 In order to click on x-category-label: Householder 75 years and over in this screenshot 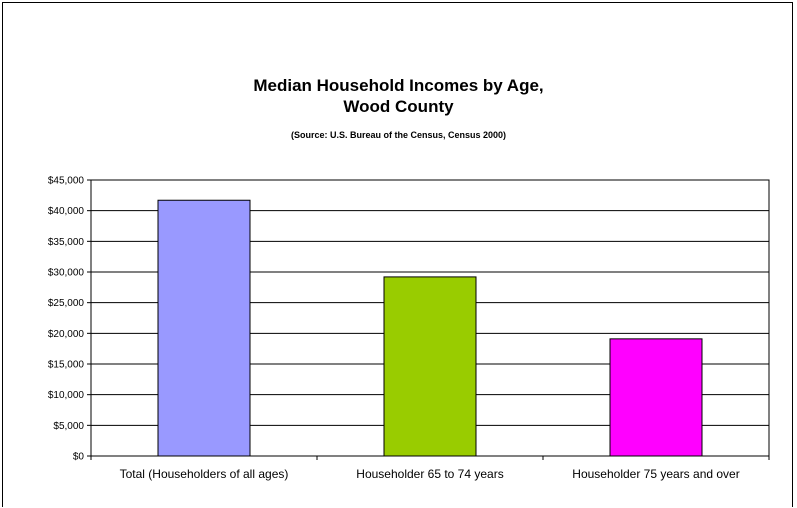, I will do `click(655, 474)`.